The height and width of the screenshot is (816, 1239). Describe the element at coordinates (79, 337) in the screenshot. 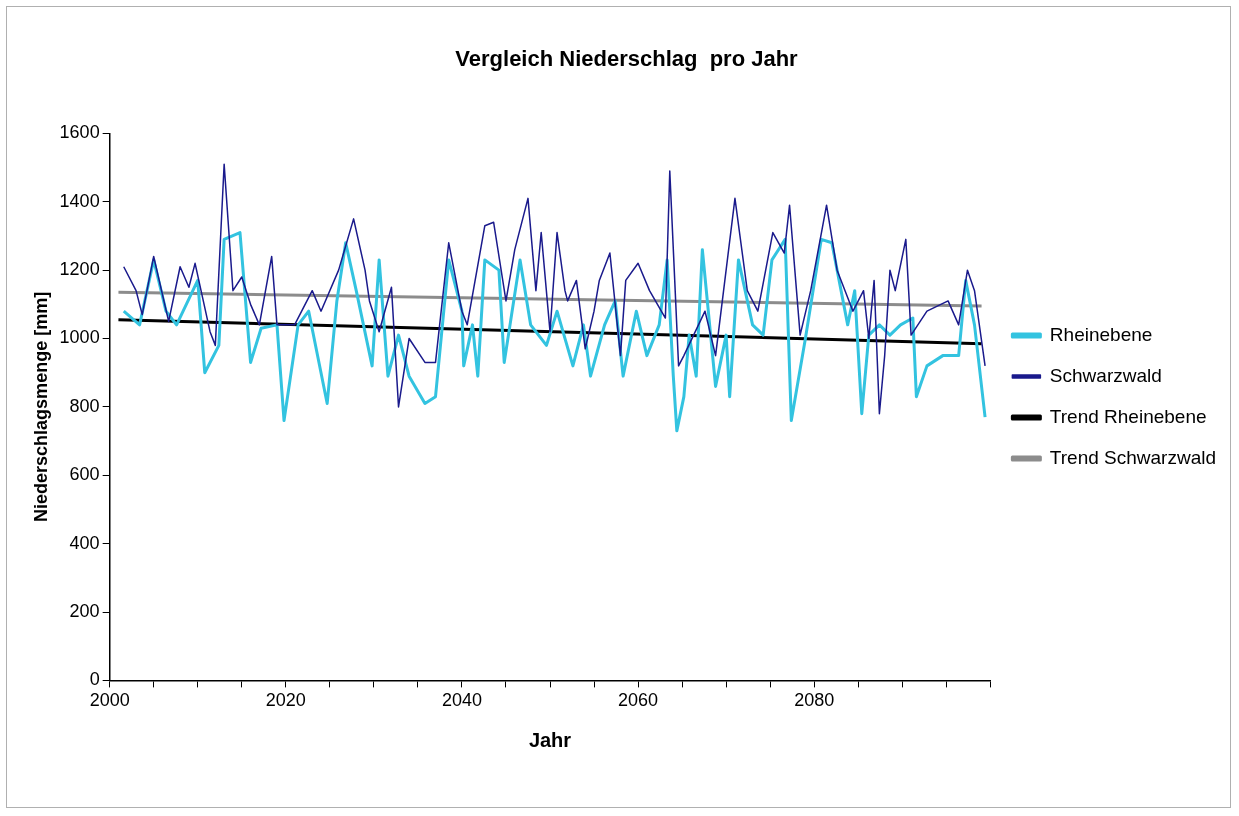

I see `y-tick-label: 1000` at that location.